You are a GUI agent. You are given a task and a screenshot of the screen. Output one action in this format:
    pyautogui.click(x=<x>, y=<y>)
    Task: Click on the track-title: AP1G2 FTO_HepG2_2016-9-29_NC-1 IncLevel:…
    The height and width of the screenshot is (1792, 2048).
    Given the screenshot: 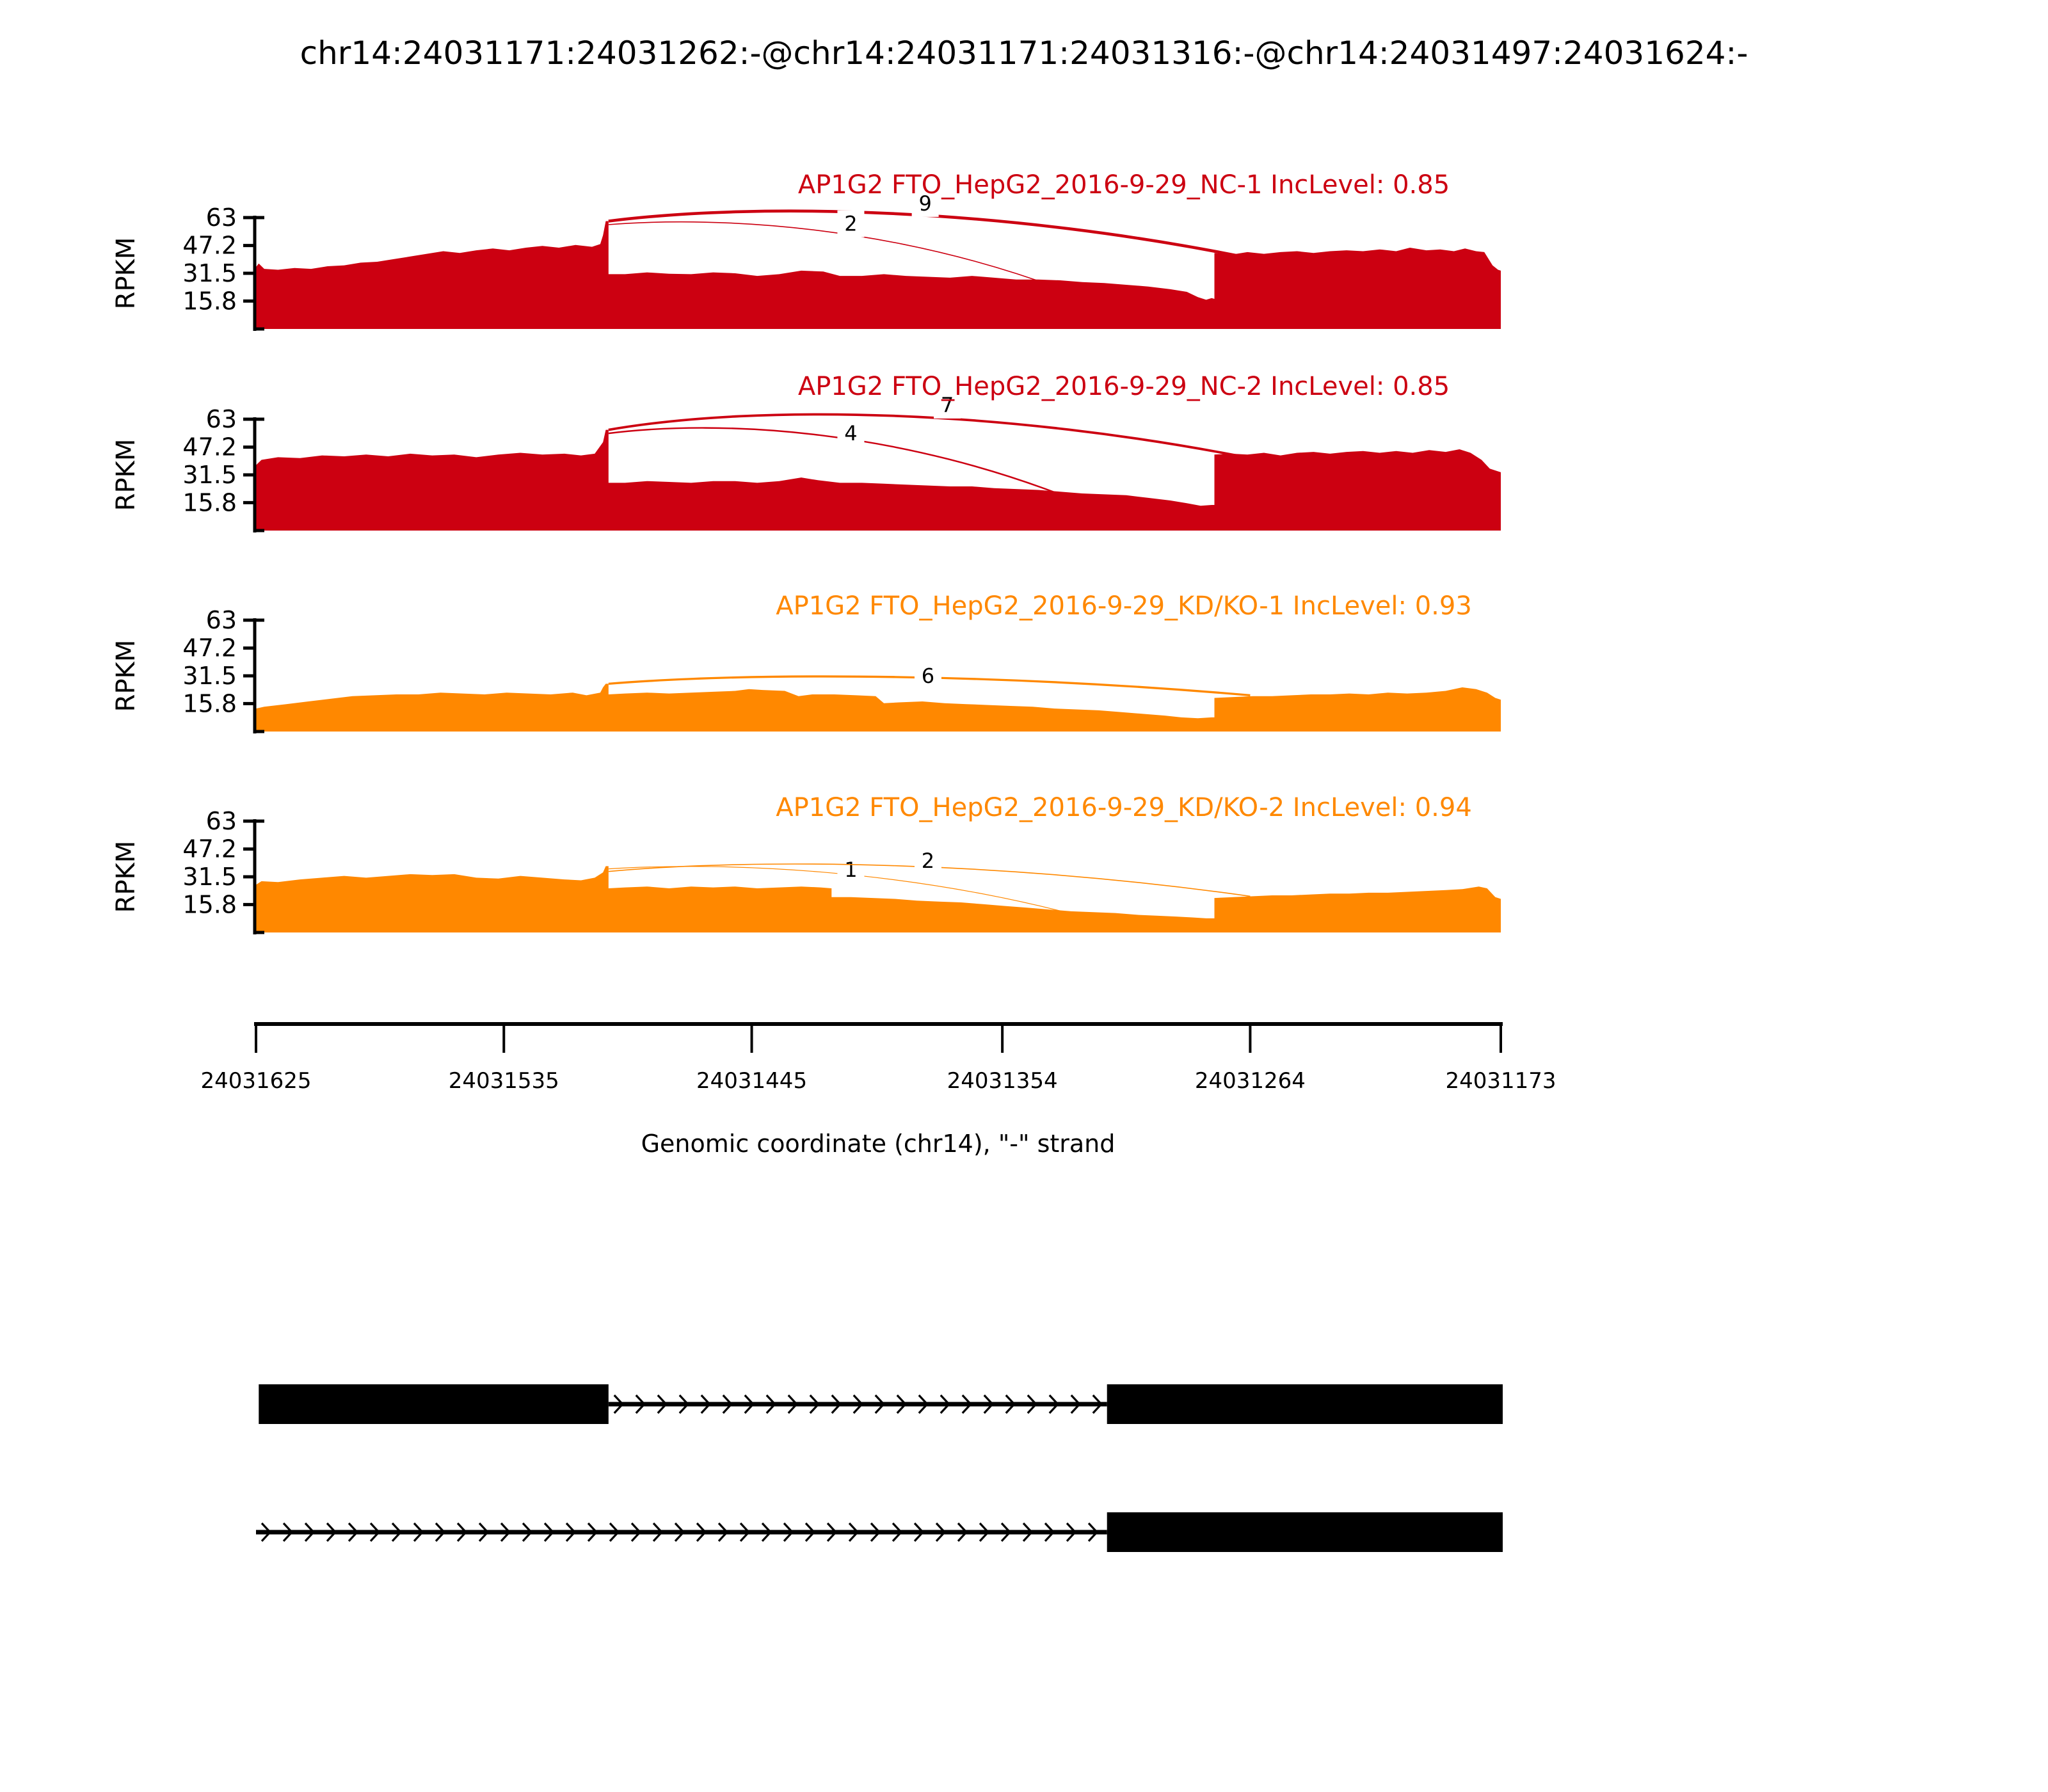 What is the action you would take?
    pyautogui.click(x=1124, y=185)
    